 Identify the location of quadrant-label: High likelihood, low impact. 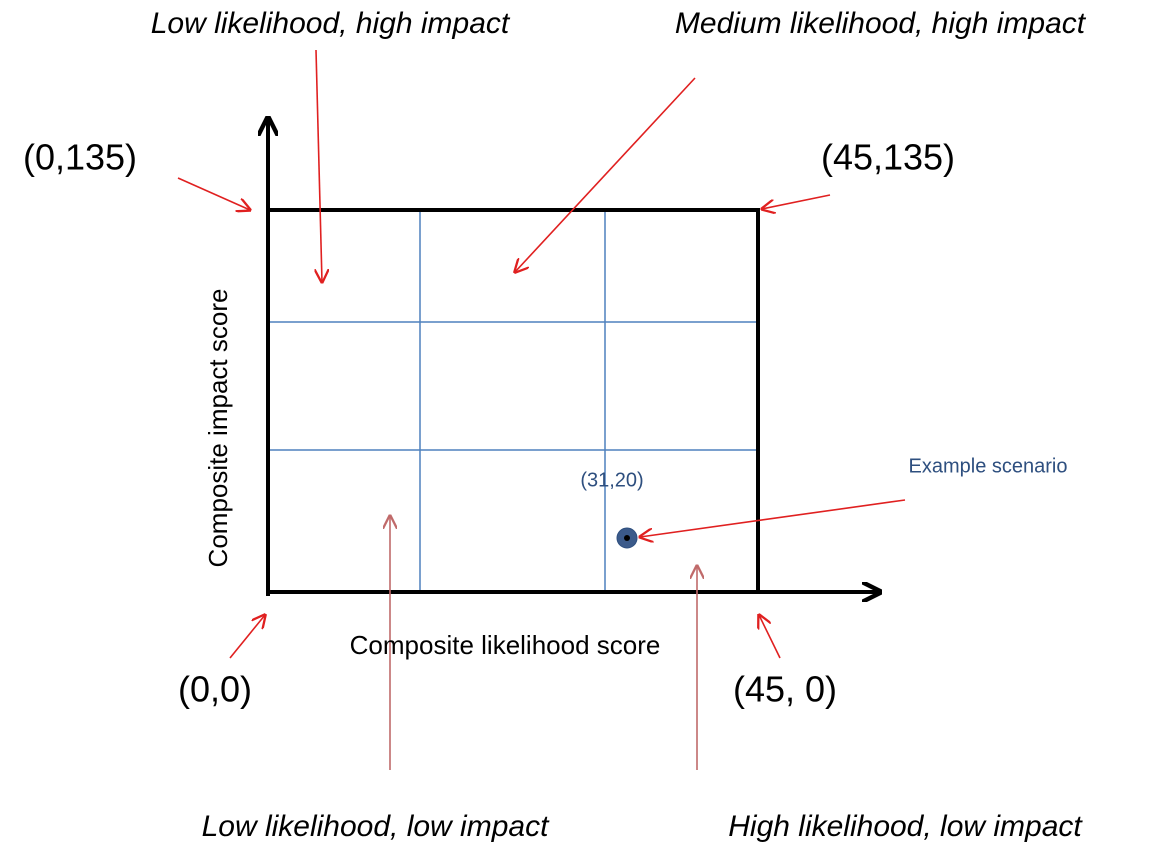
(905, 826).